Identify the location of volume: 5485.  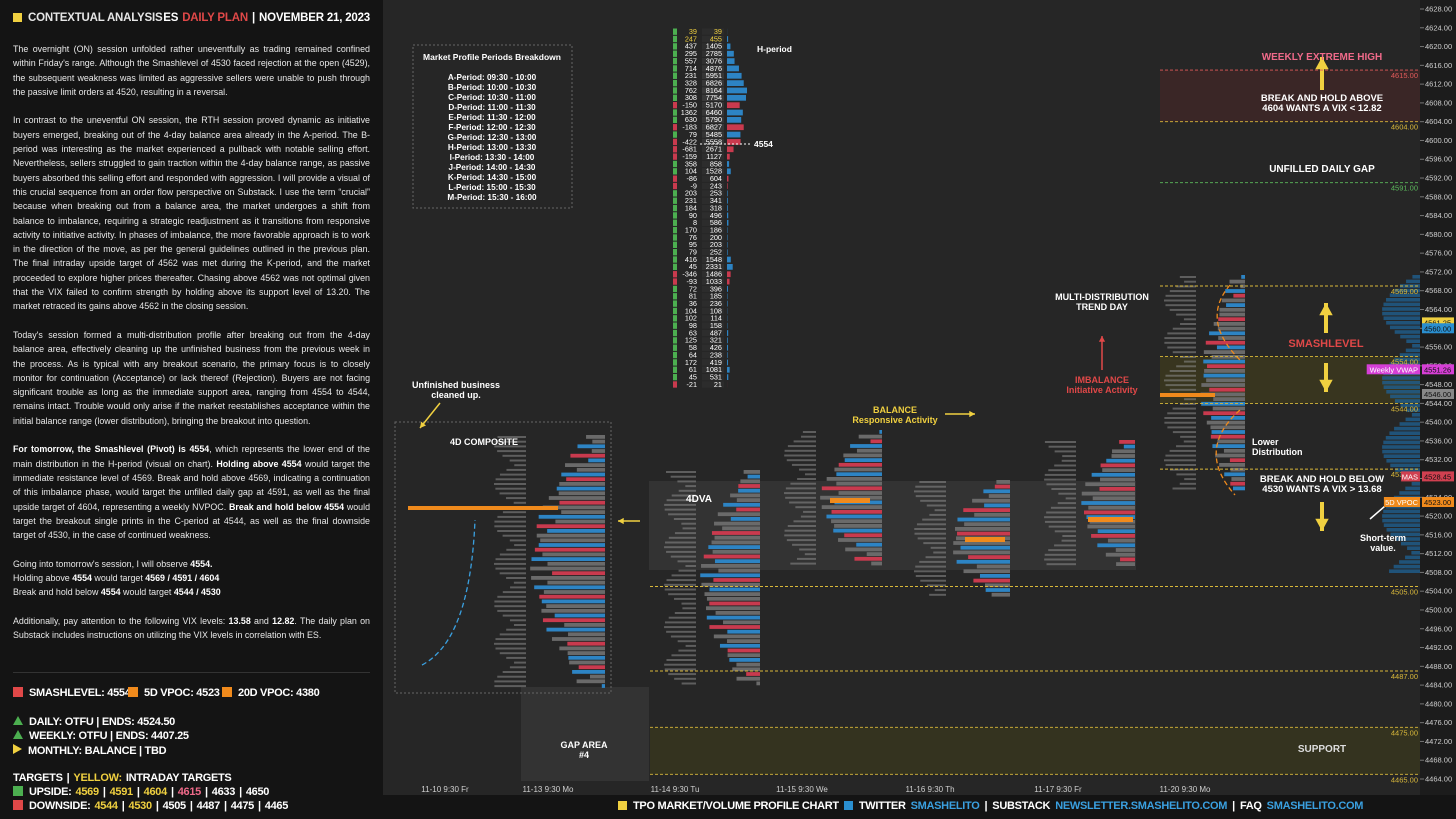
(714, 134).